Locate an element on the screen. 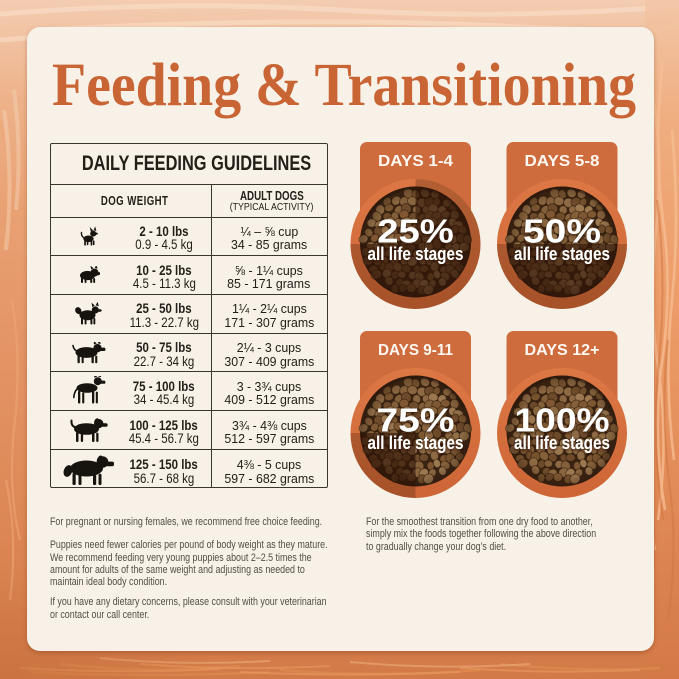 This screenshot has height=679, width=679. svg-text: 25% is located at coordinates (415, 230).